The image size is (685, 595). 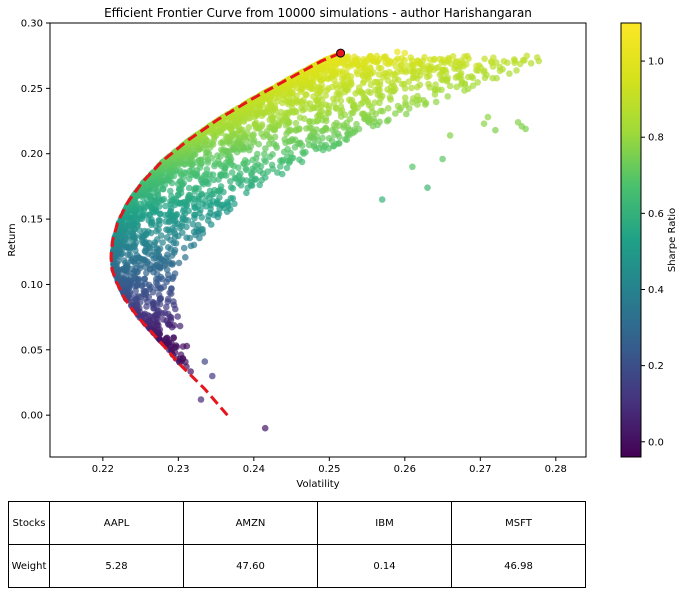 What do you see at coordinates (32, 285) in the screenshot?
I see `y-tick-label: 0.10` at bounding box center [32, 285].